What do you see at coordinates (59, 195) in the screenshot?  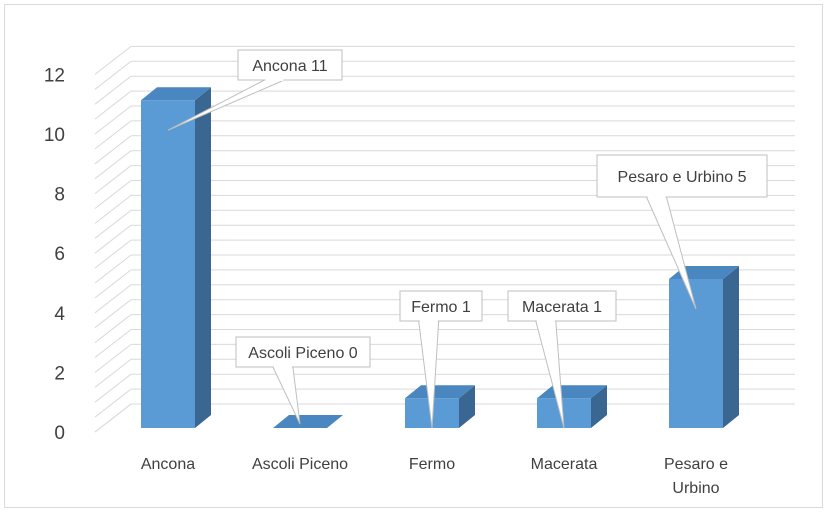 I see `y-tick-label: 8` at bounding box center [59, 195].